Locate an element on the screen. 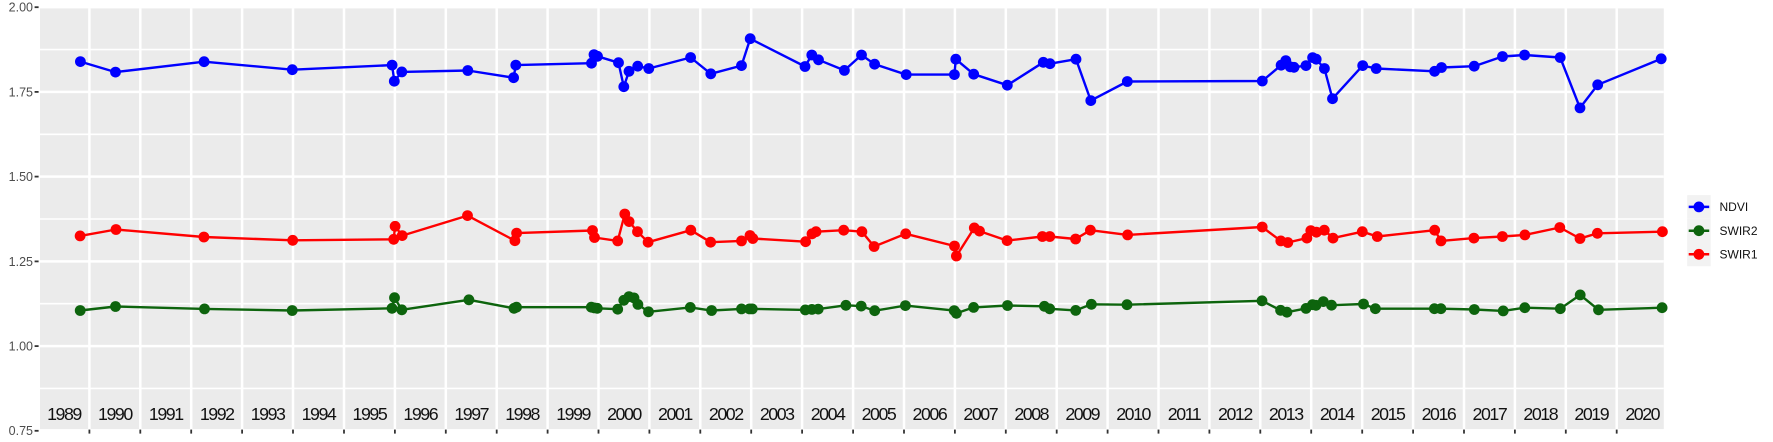 The image size is (1773, 442). svg-text: 1996 is located at coordinates (420, 414).